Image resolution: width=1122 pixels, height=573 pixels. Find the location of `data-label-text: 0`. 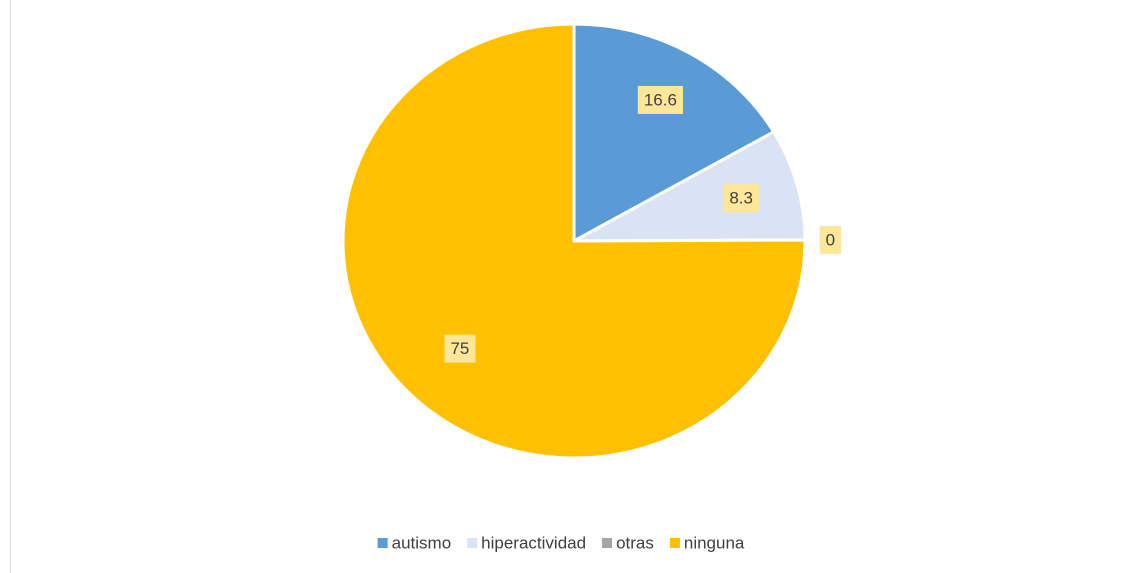

data-label-text: 0 is located at coordinates (830, 239).